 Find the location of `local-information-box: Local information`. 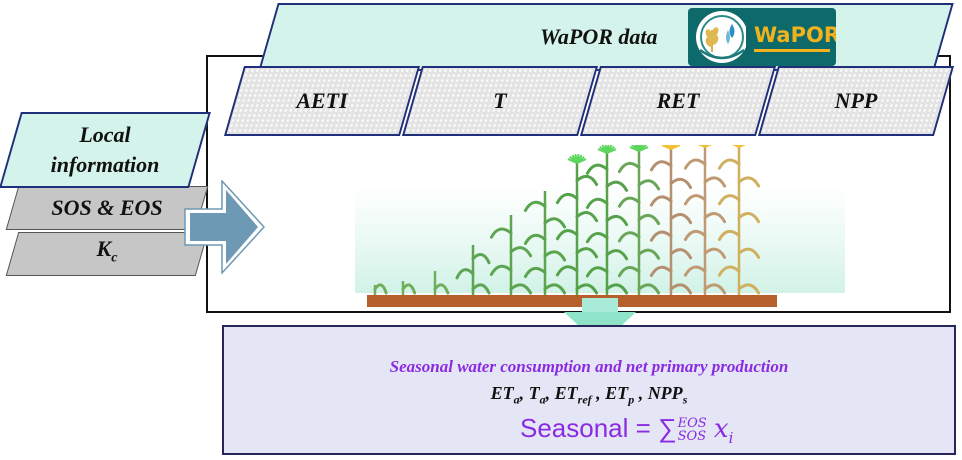

local-information-box: Local information is located at coordinates (105, 150).